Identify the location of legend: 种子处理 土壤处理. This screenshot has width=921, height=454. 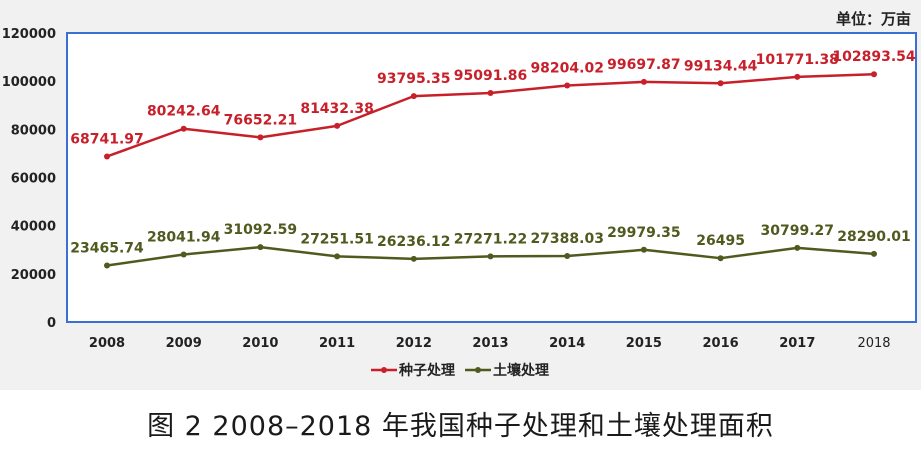
(460, 370).